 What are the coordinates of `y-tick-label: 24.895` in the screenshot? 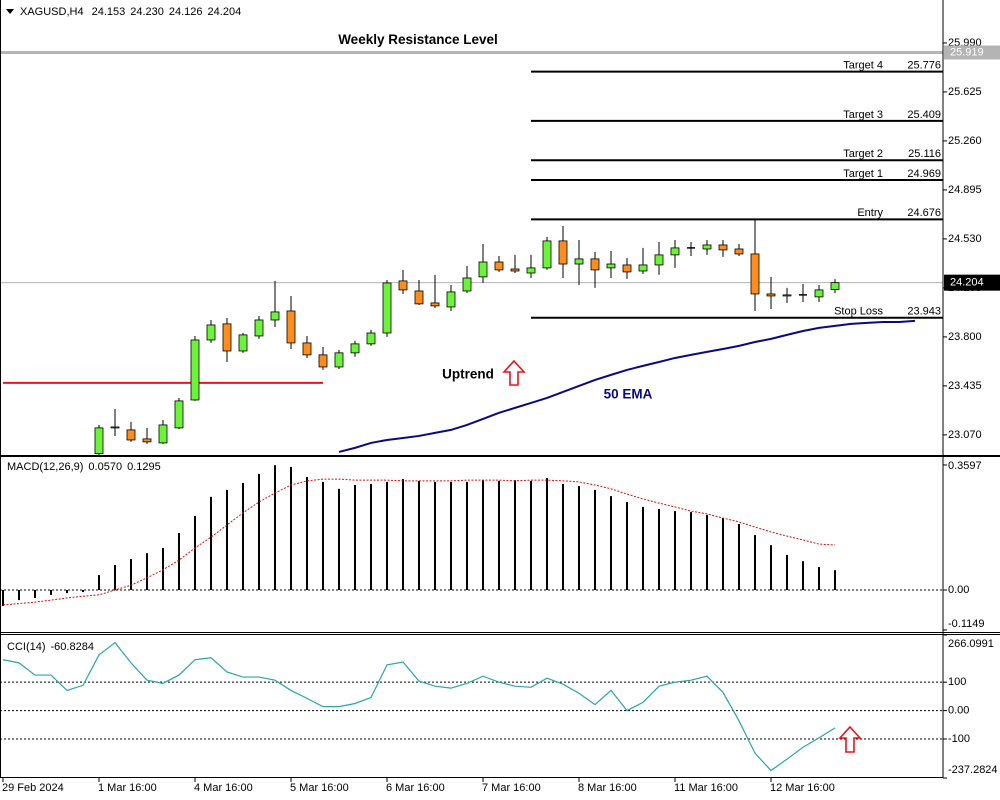 It's located at (965, 190).